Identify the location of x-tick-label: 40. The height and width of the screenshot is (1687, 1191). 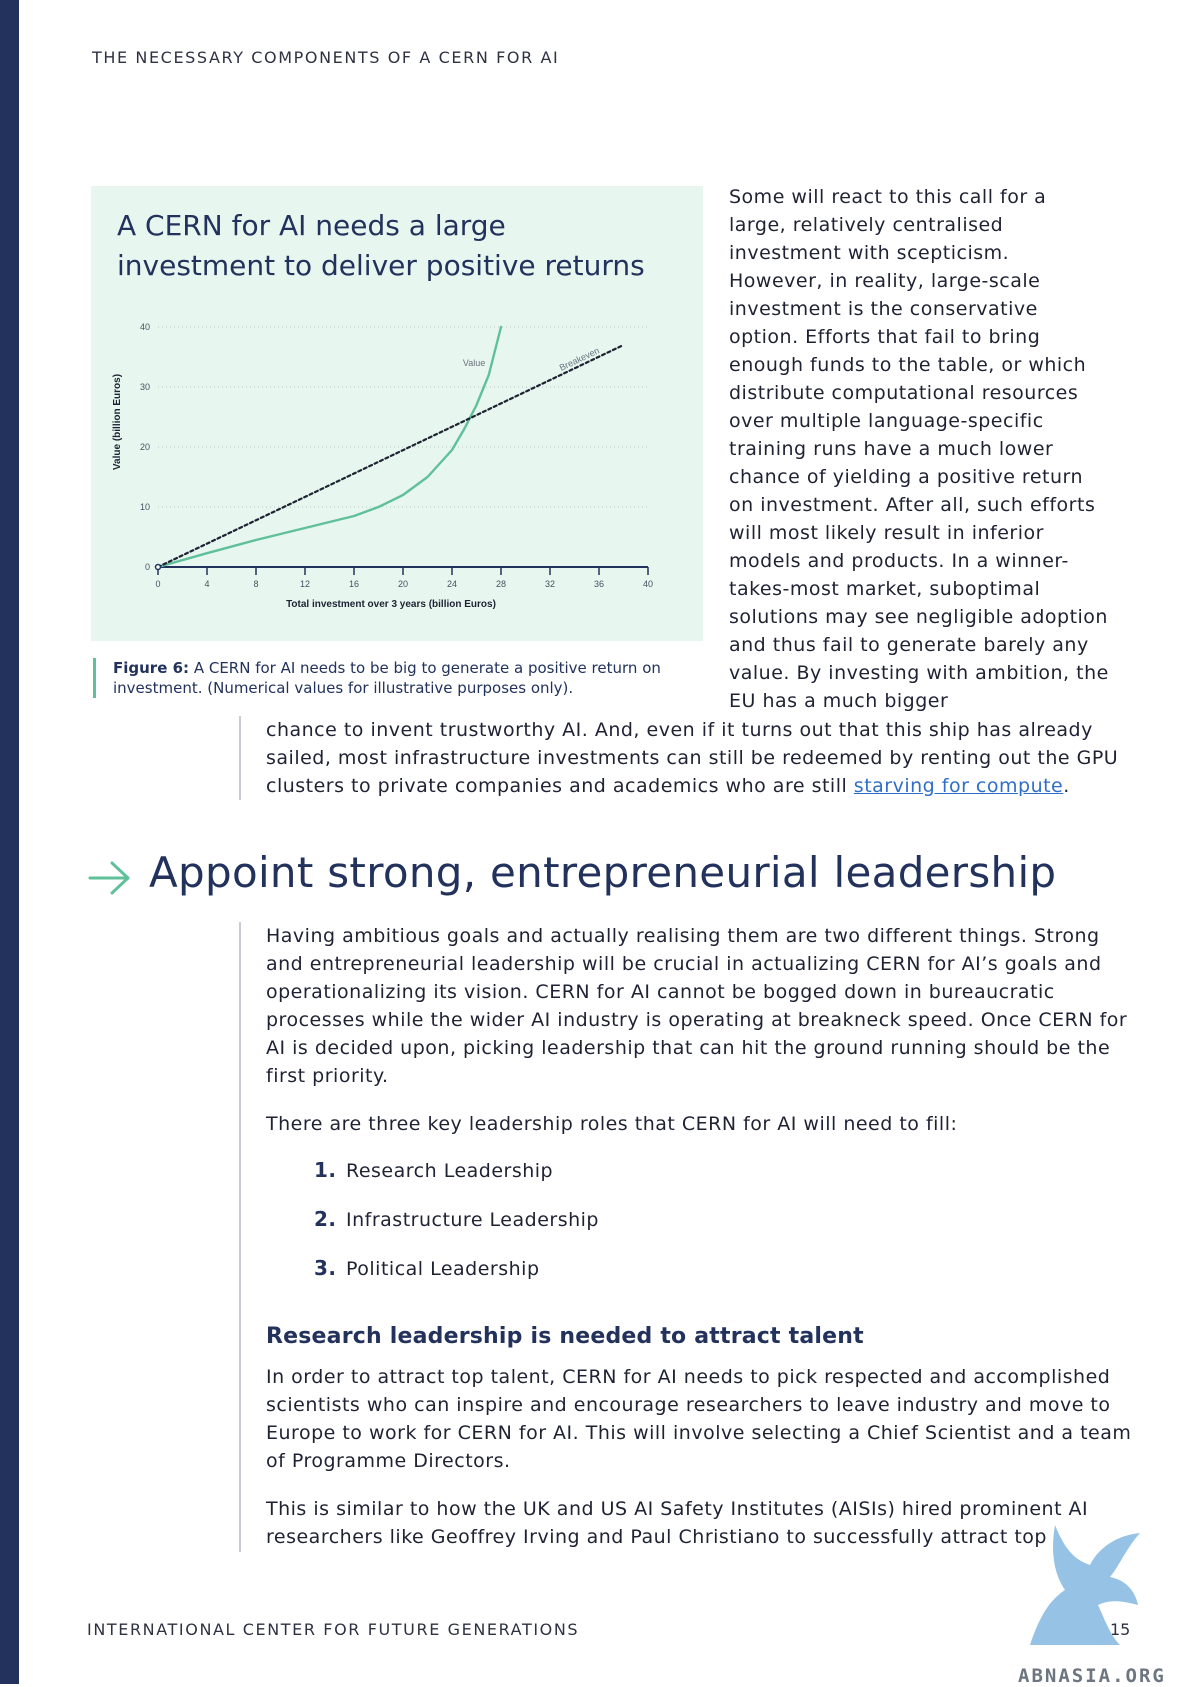
(648, 584).